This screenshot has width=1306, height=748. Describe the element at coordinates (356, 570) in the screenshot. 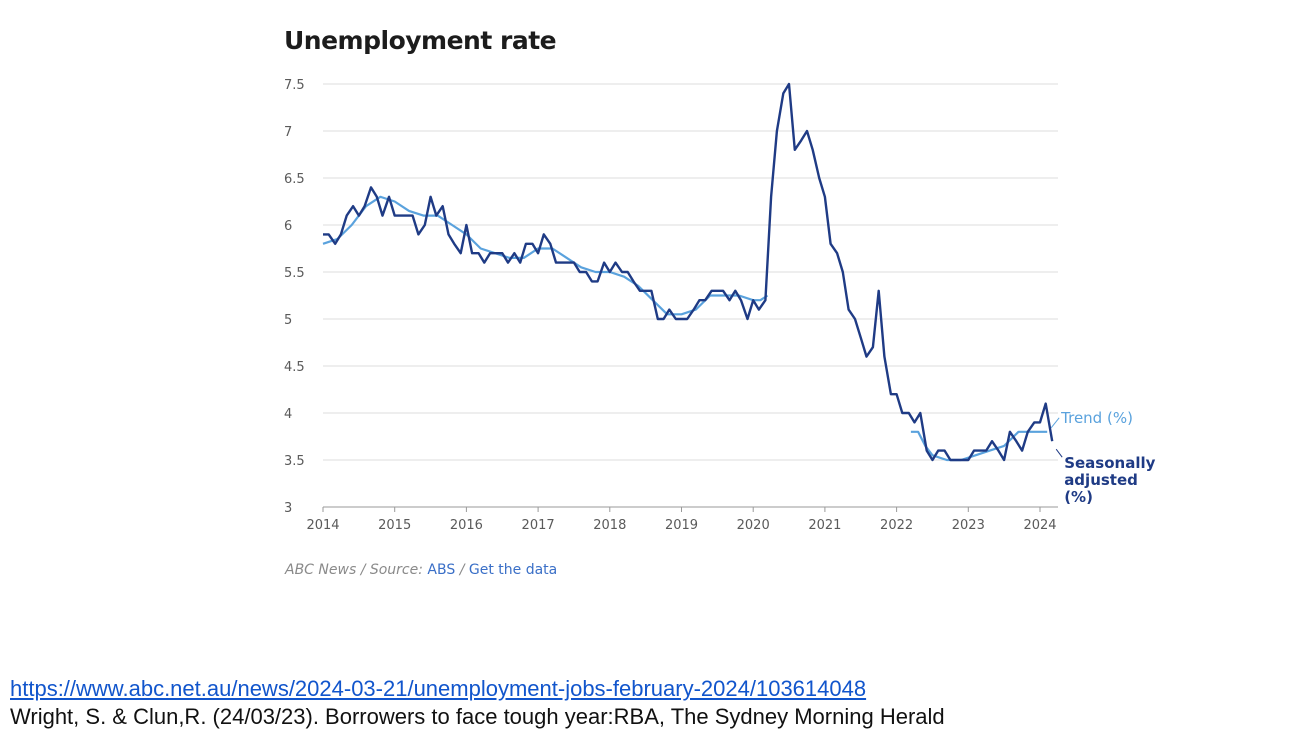

I see `source-prefix: ABC News / Source:` at that location.